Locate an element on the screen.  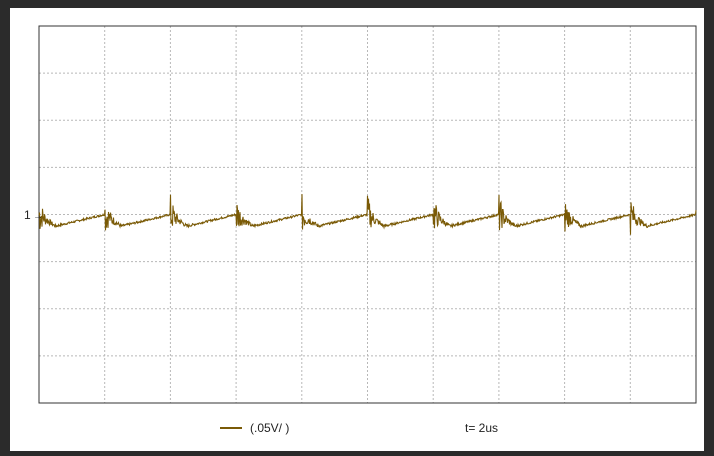
channel-arrow-icon: → is located at coordinates (38, 216).